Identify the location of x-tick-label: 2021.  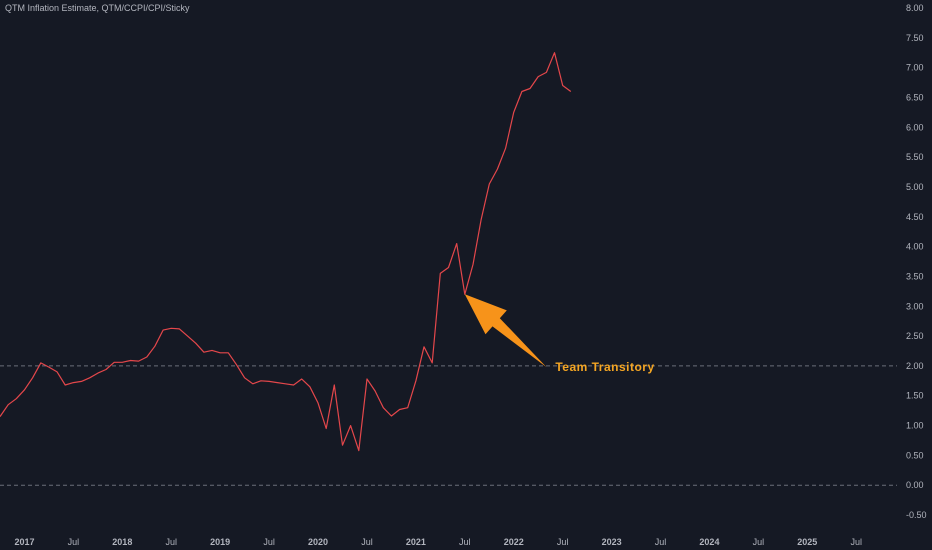
(416, 542).